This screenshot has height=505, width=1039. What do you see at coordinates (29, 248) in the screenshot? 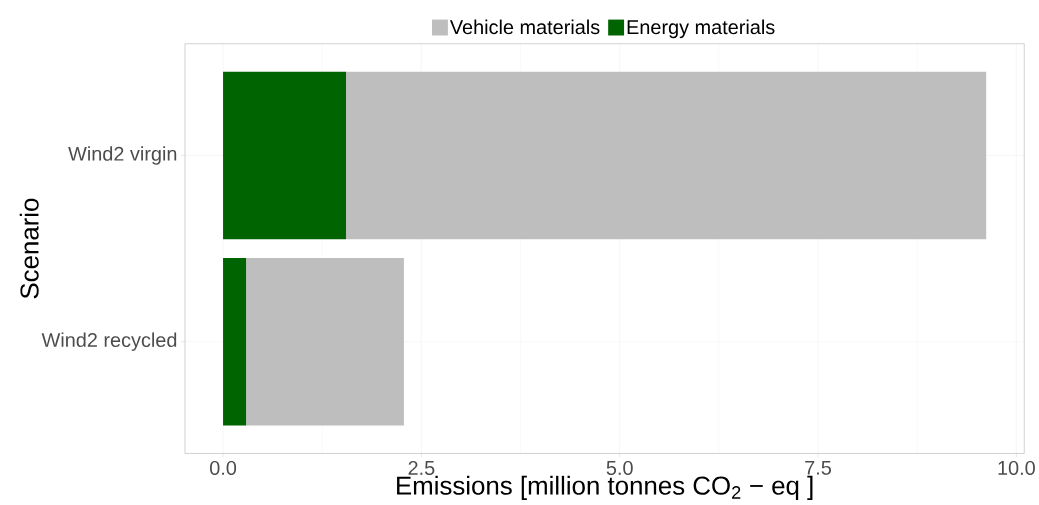
I see `y-axis-title: Scenario` at bounding box center [29, 248].